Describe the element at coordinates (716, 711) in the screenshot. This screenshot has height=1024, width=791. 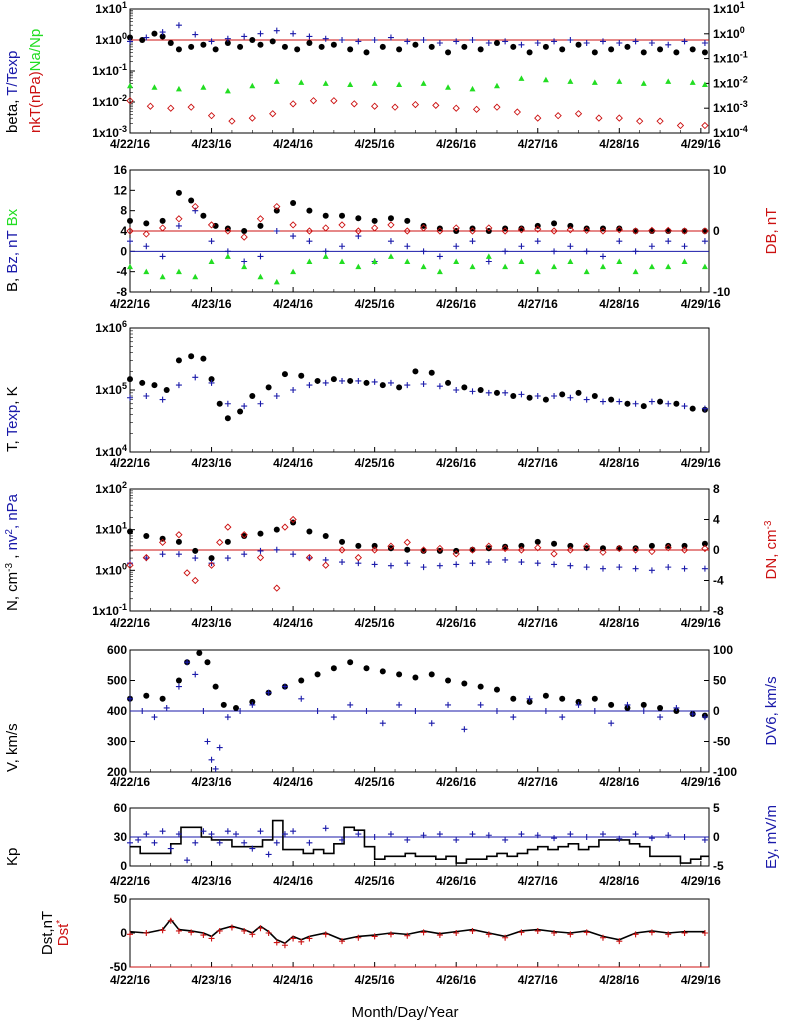
I see `y2-tick-label: 0` at that location.